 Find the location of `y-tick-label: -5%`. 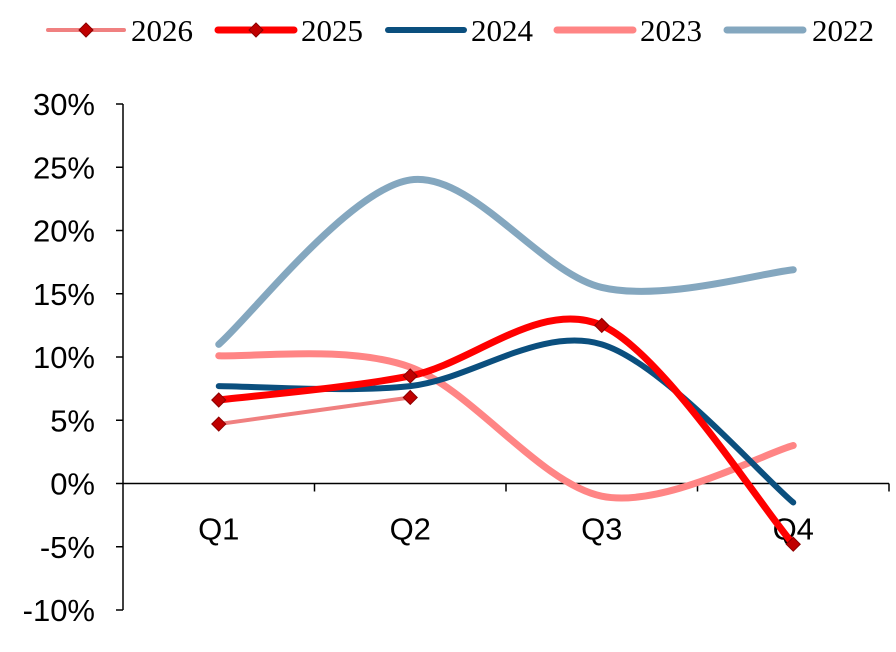

y-tick-label: -5% is located at coordinates (67, 547).